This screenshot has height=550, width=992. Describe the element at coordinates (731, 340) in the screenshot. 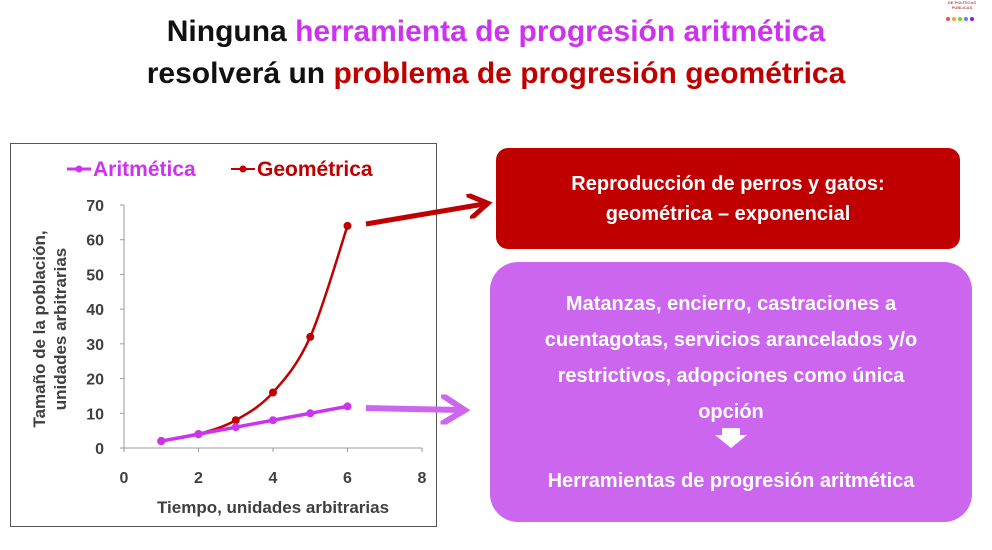

I see `purple-box-line-2: cuentagotas, servicios arancelados y/o` at that location.